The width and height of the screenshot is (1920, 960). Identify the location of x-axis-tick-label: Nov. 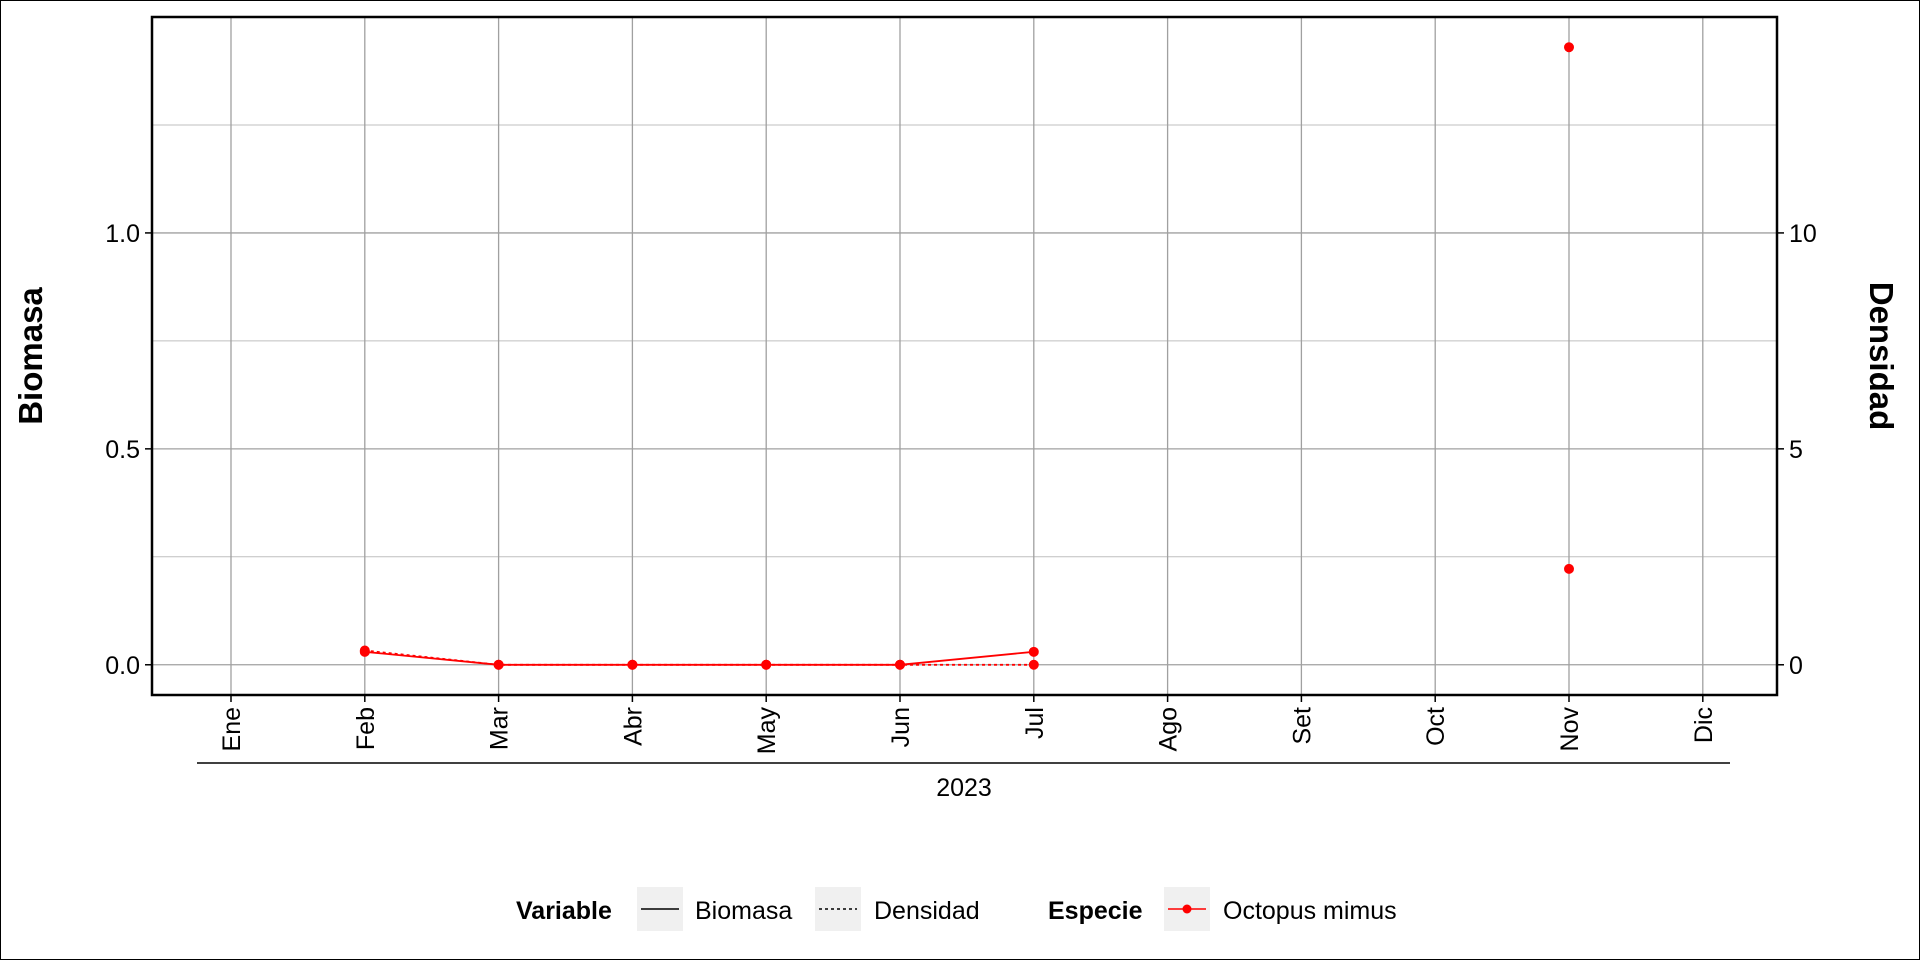
(1570, 729).